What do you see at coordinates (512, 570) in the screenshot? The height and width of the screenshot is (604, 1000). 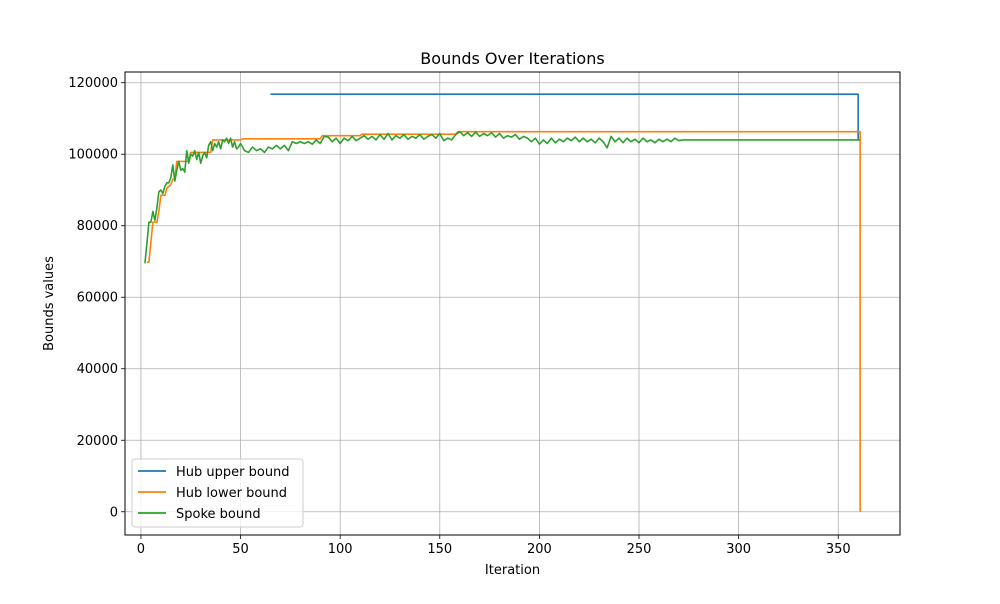 I see `x-axis-label: Iteration` at bounding box center [512, 570].